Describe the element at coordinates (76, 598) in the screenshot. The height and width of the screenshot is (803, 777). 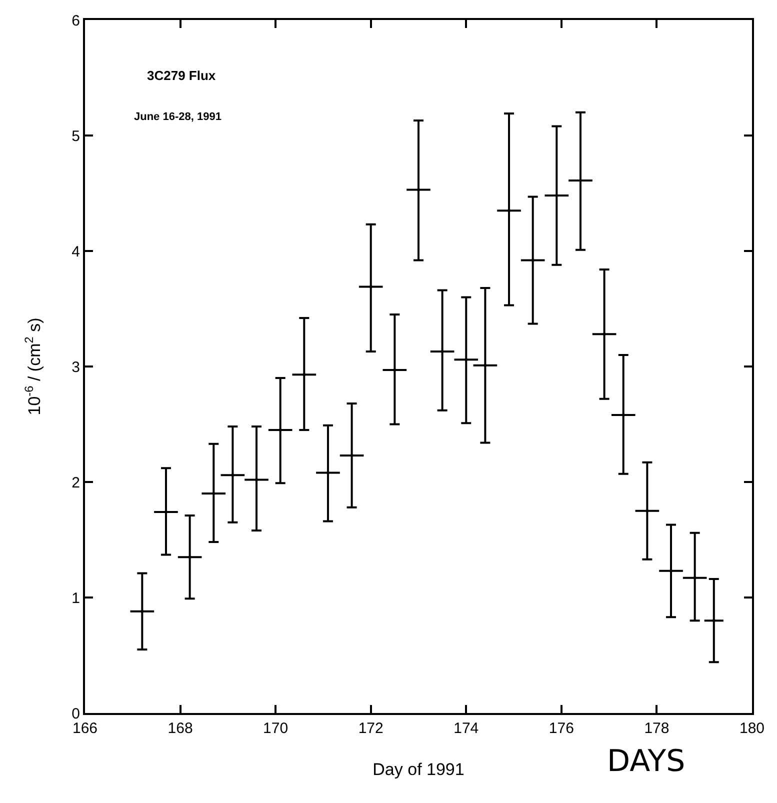
I see `y-tick-label: 1` at that location.